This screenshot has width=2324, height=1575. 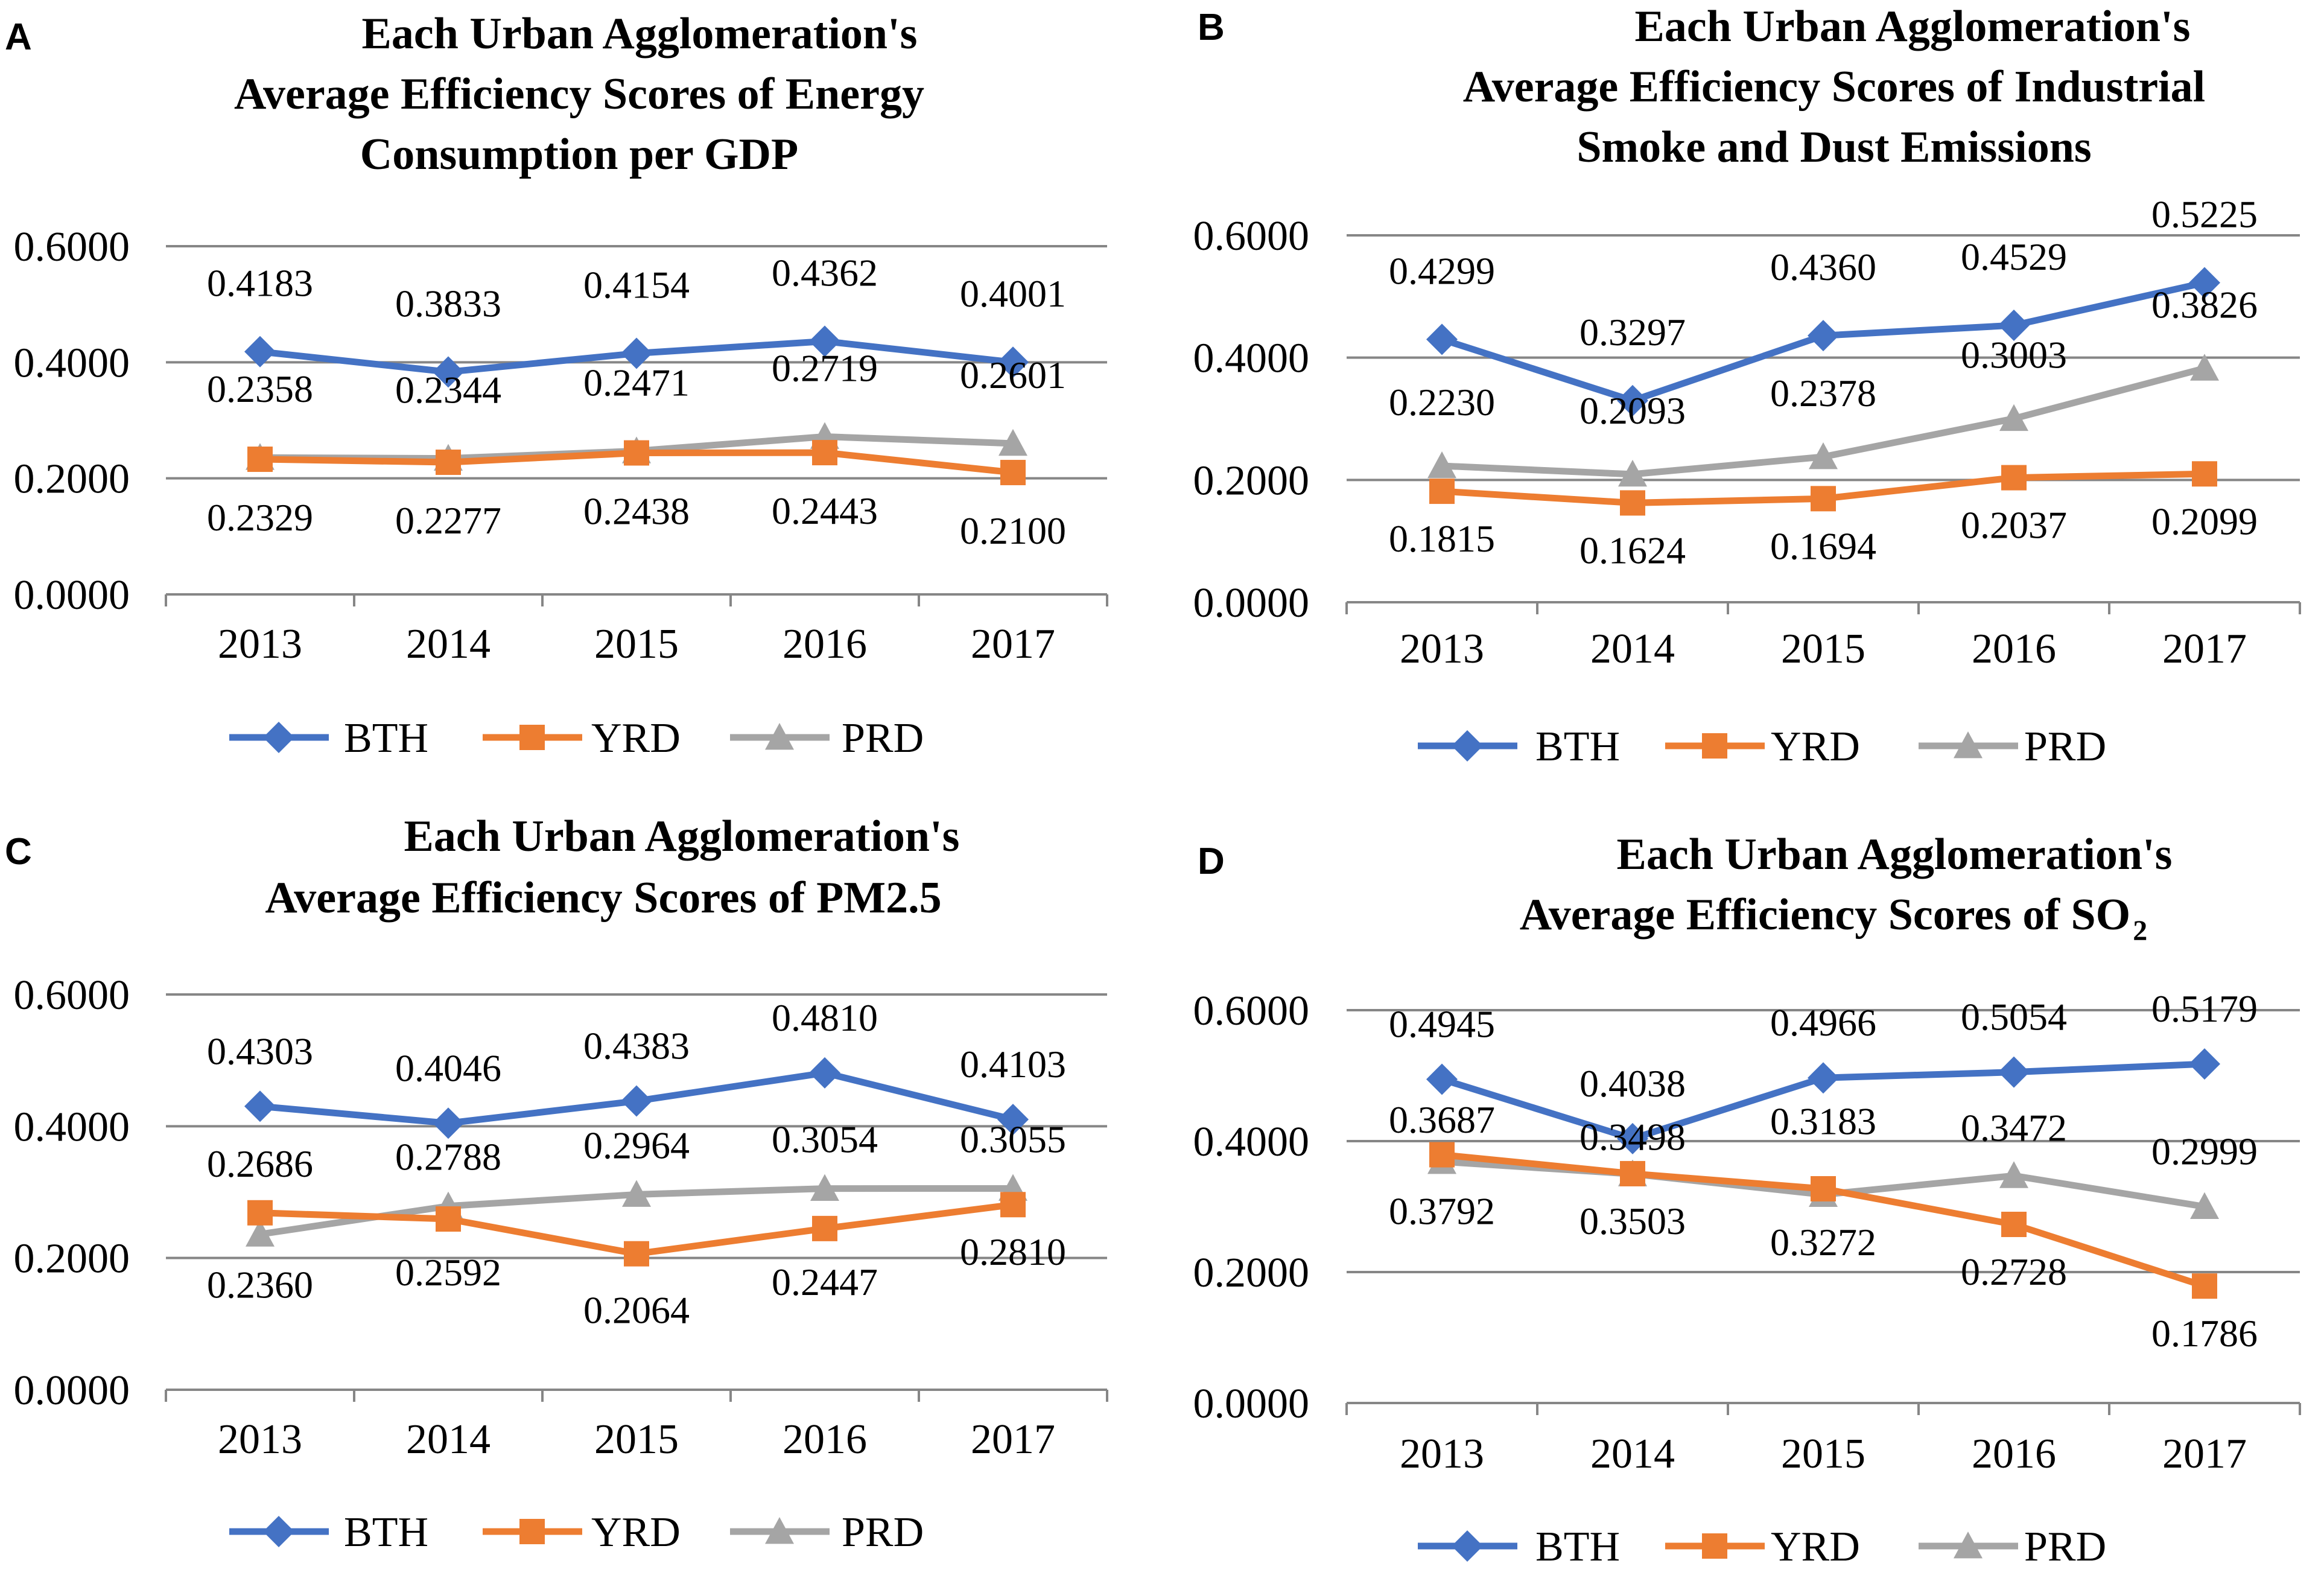 What do you see at coordinates (1833, 147) in the screenshot?
I see `chart-title-line: Smoke and Dust Emissions` at bounding box center [1833, 147].